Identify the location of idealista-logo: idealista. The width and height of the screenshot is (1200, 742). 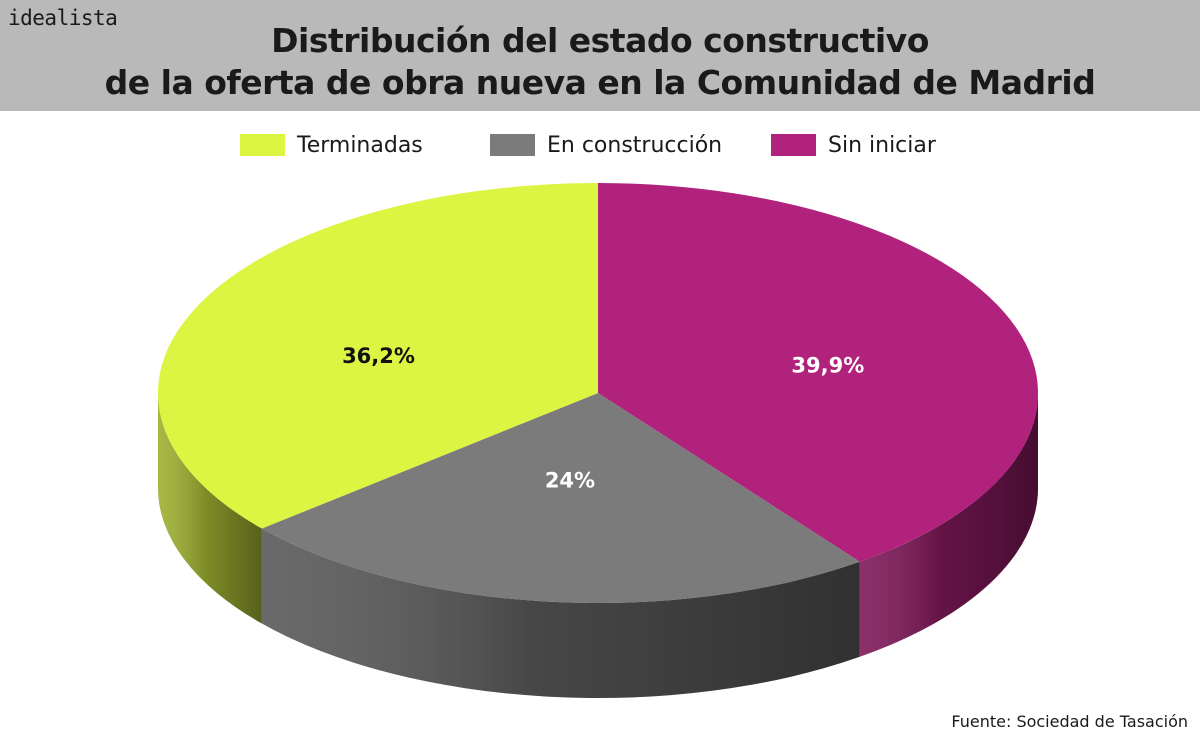
(63, 18).